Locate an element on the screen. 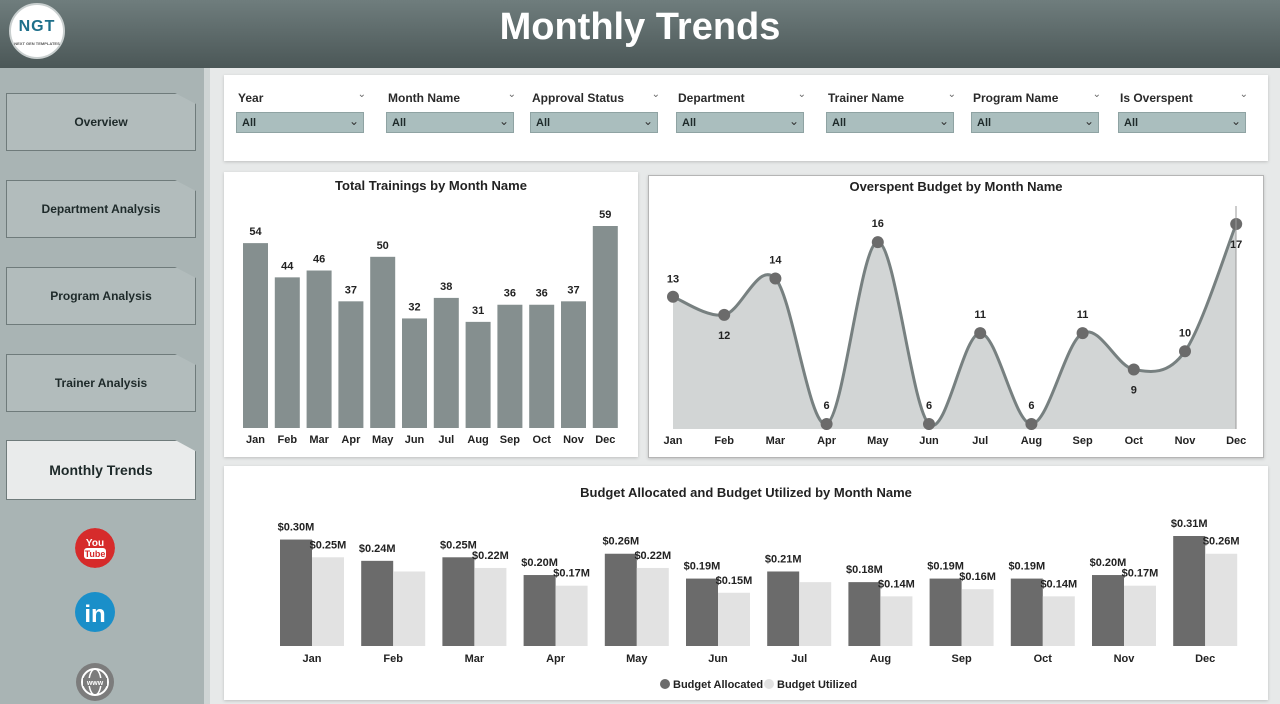 The height and width of the screenshot is (704, 1280). data-label: 11 is located at coordinates (980, 315).